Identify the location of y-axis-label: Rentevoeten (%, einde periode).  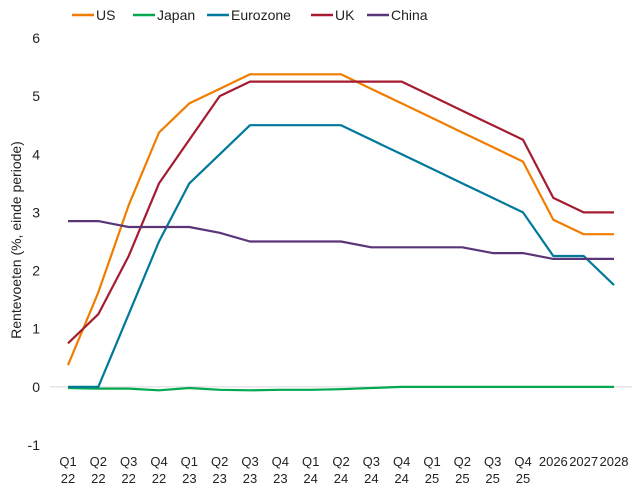
(16, 240).